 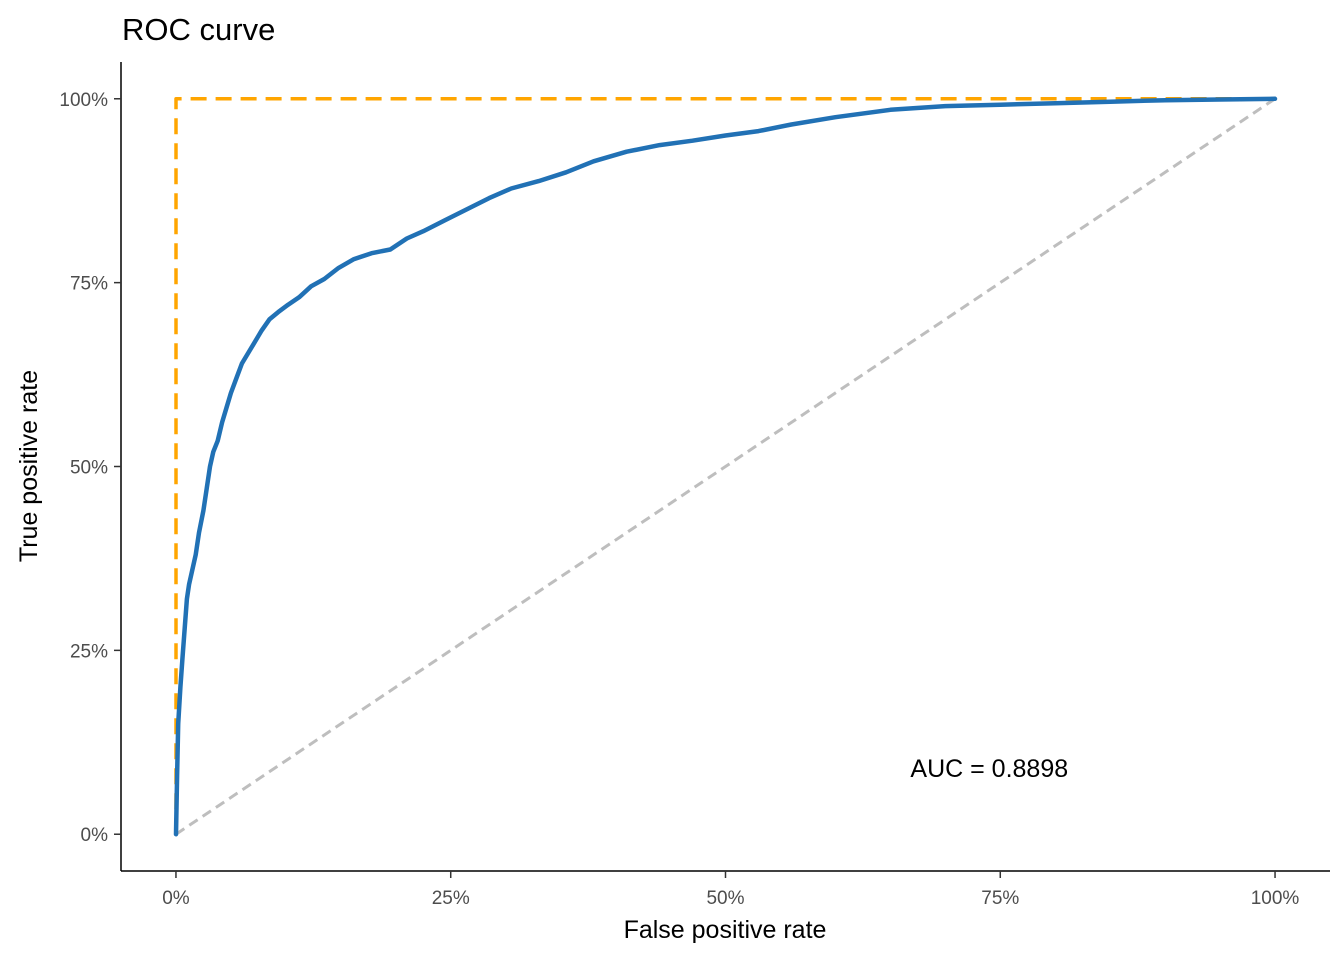 I want to click on x-axis-ticks: 0% 25% 50% 75% 100%, so click(x=730, y=890).